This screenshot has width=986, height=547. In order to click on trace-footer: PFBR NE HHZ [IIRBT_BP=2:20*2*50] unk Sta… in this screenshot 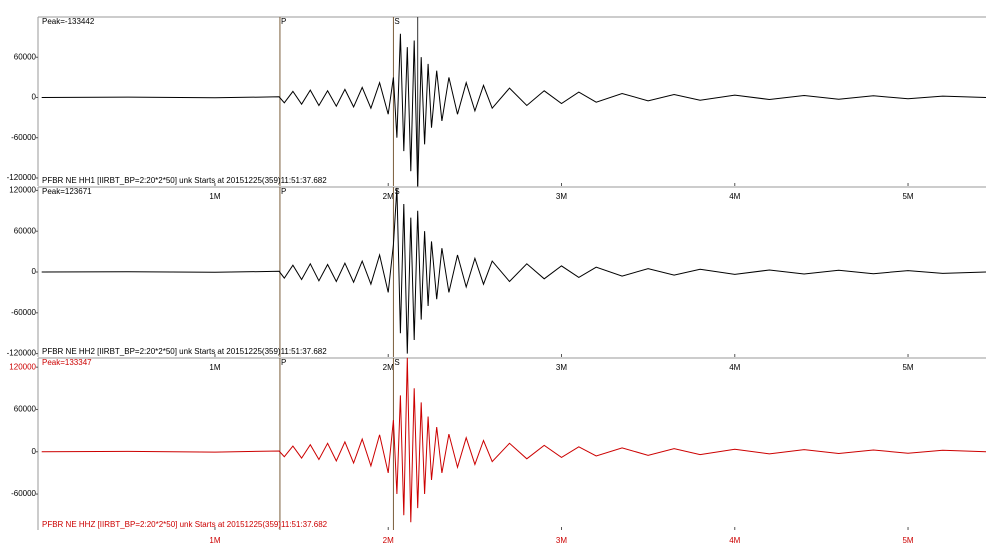, I will do `click(185, 524)`.